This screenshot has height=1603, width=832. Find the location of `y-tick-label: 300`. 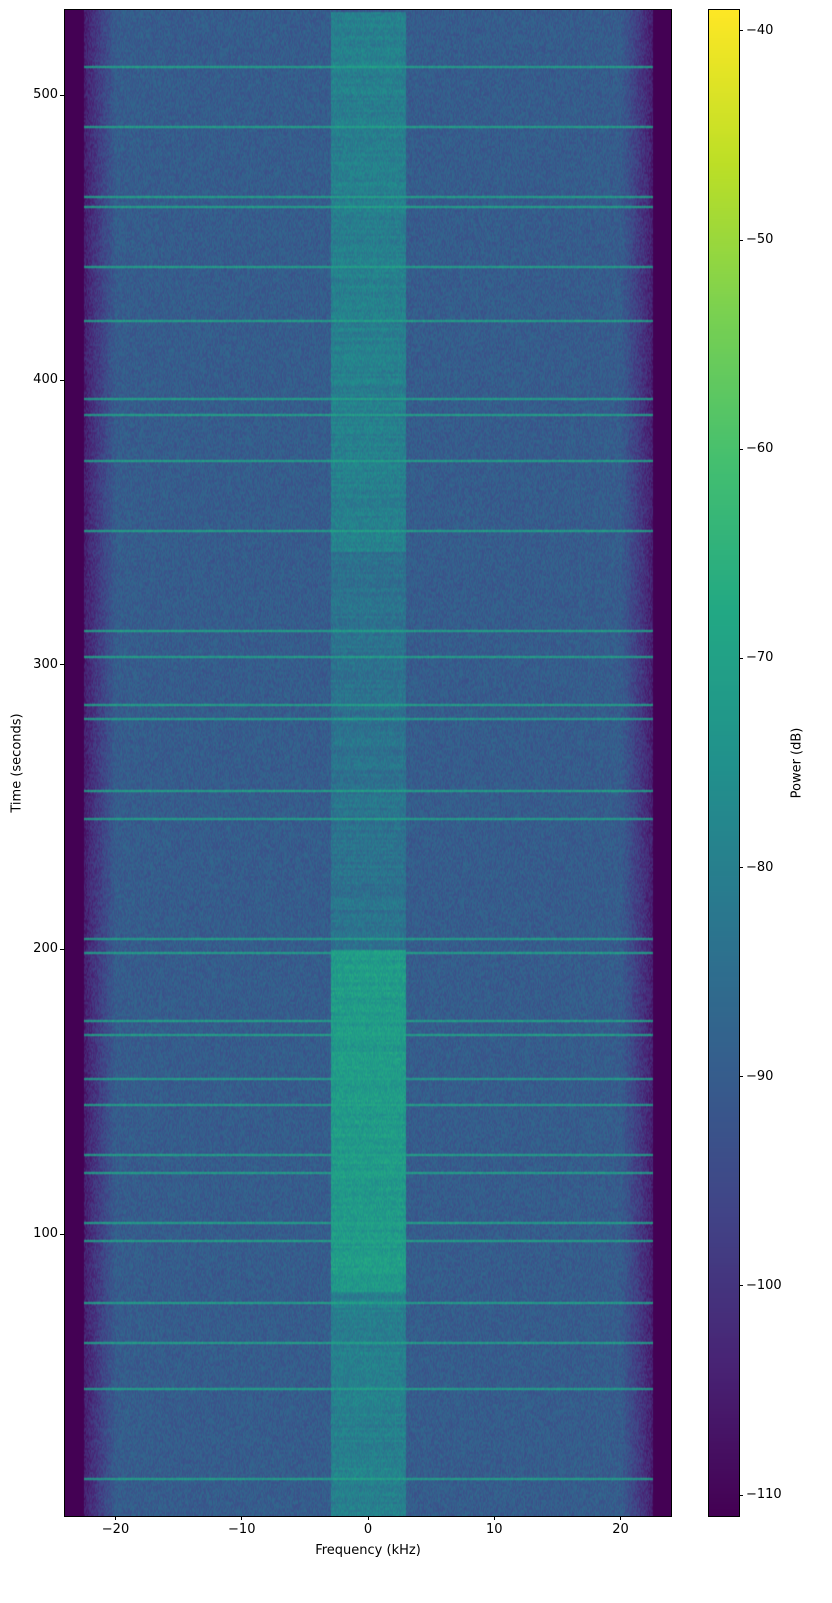

y-tick-label: 300 is located at coordinates (45, 664).